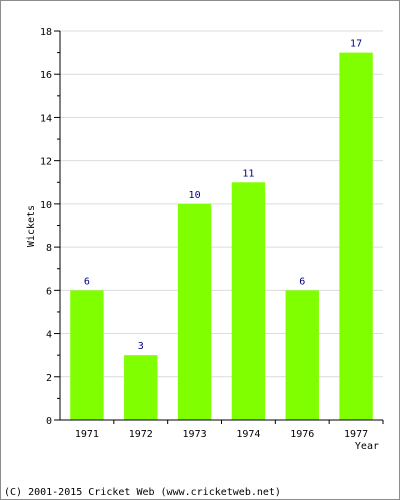 The image size is (400, 500). What do you see at coordinates (248, 434) in the screenshot?
I see `x-tick-label: 1974` at bounding box center [248, 434].